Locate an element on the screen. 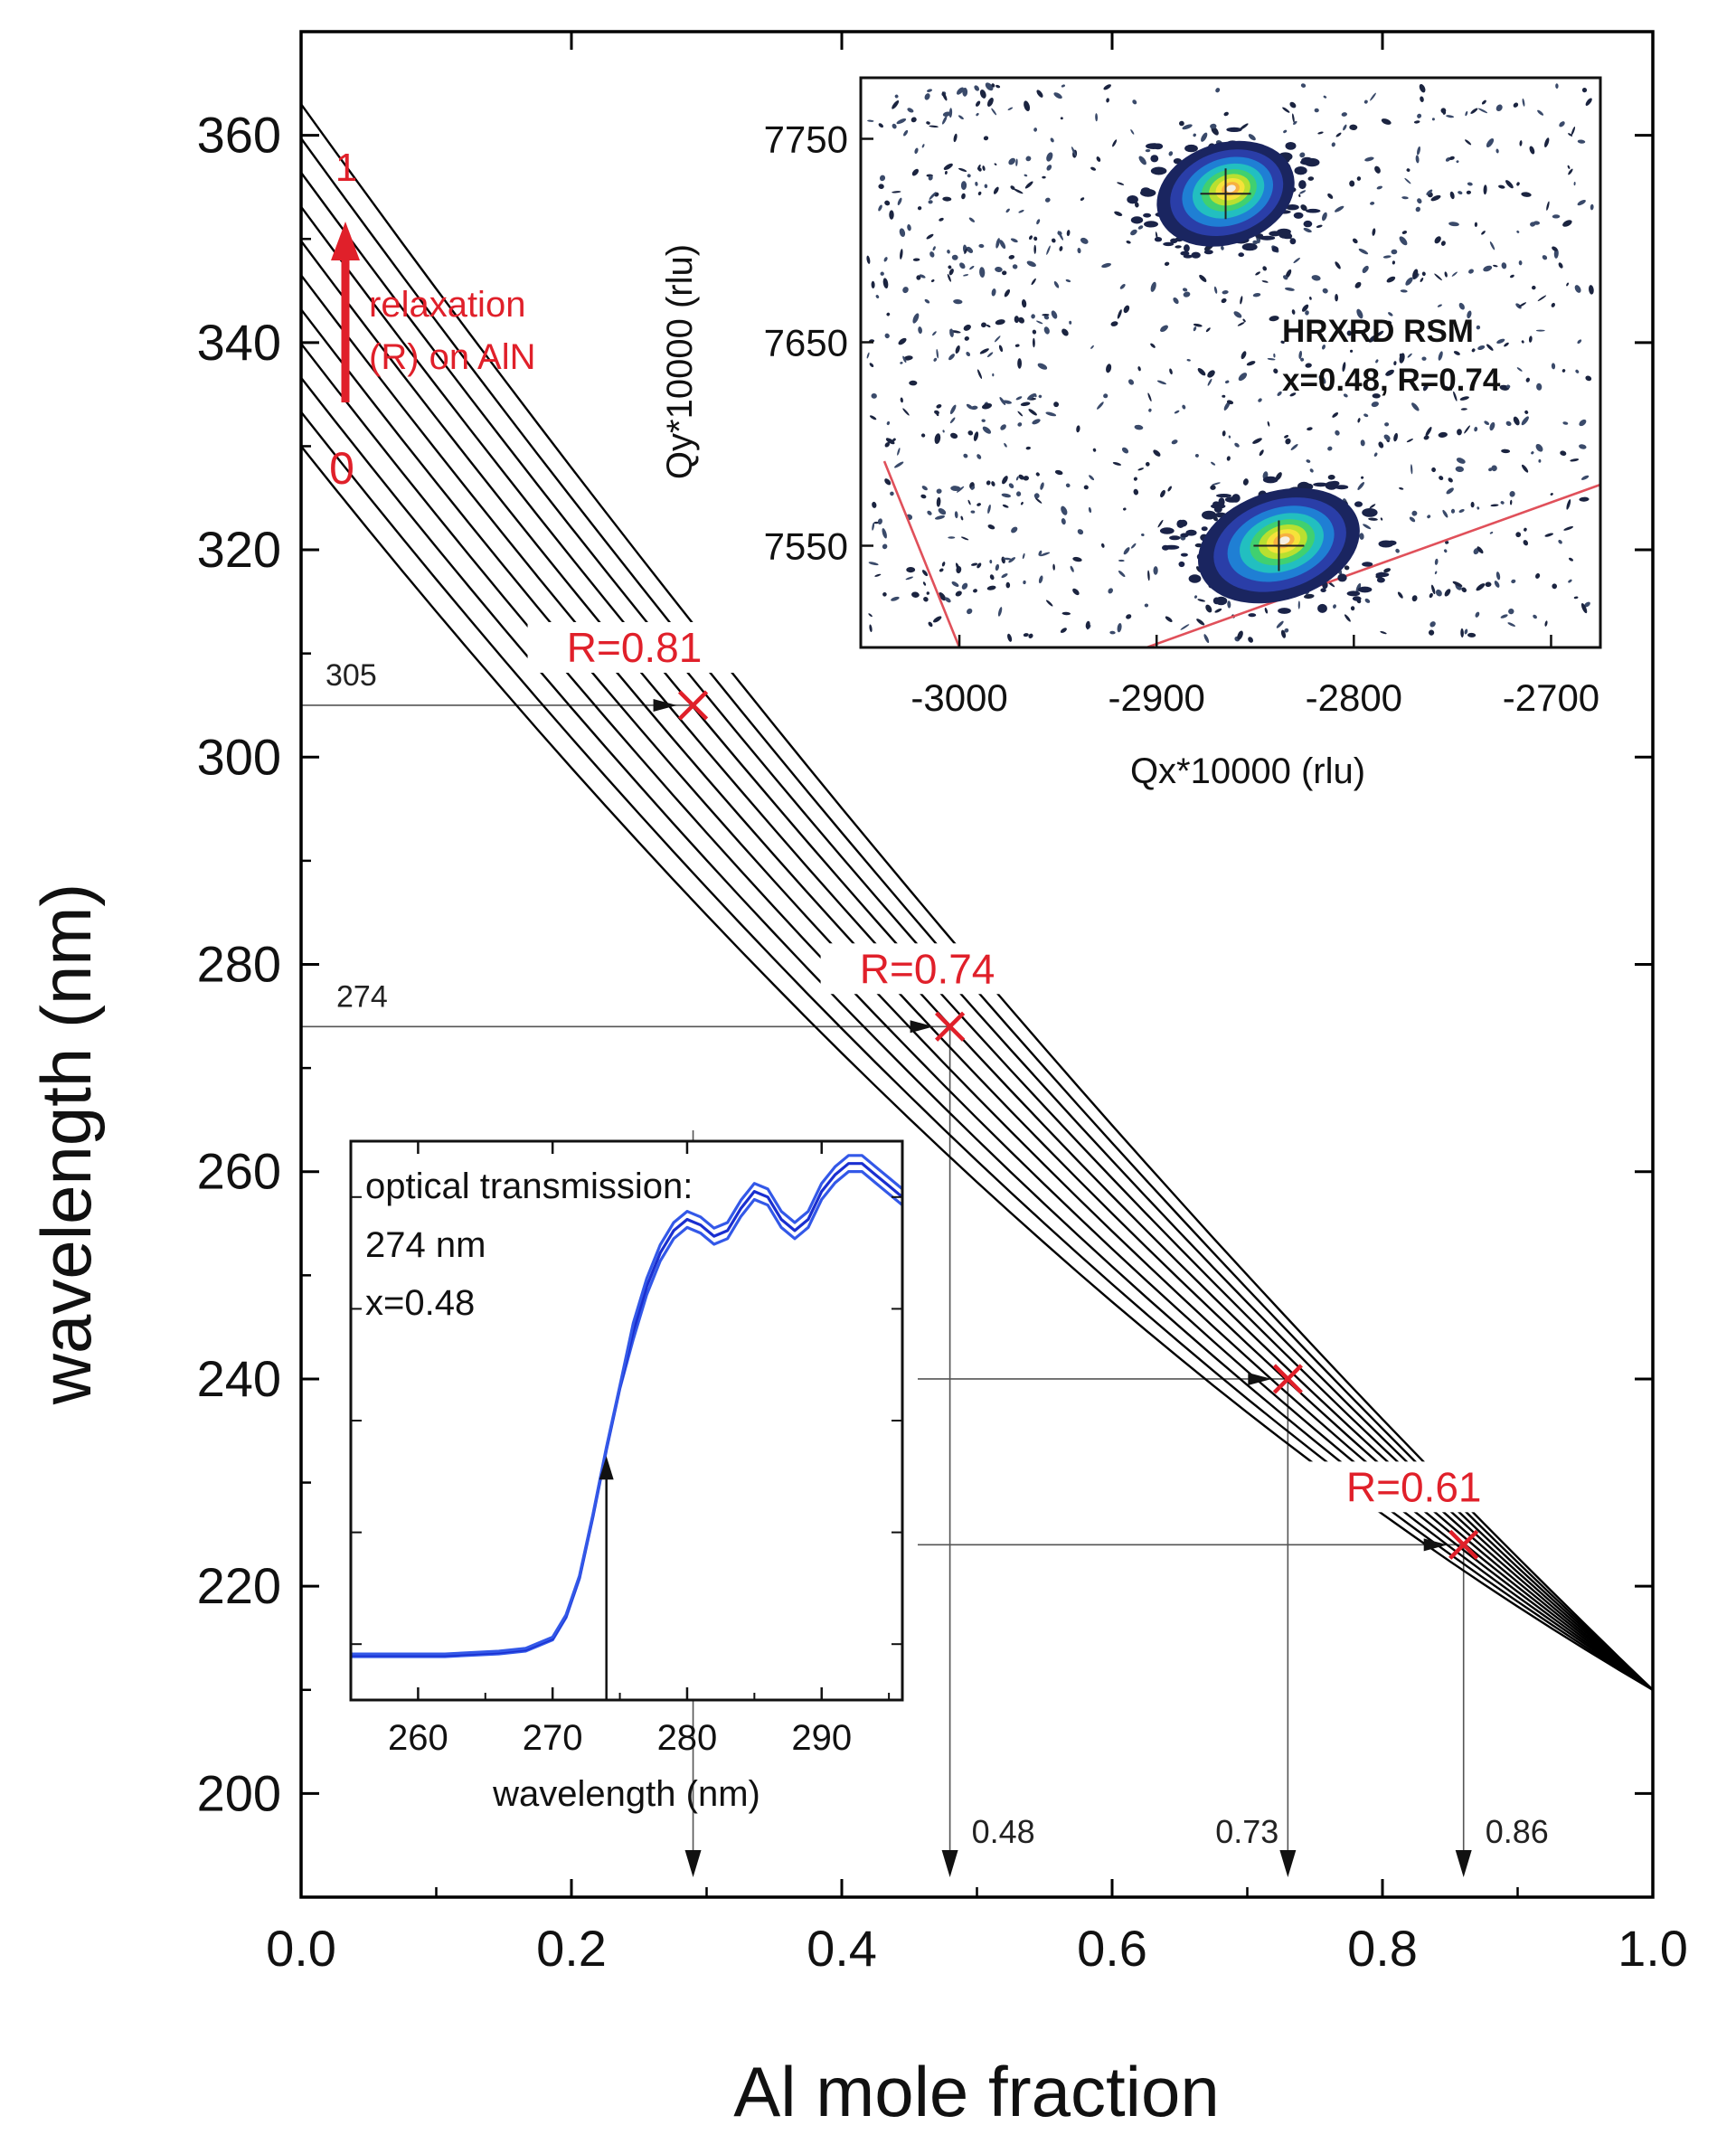  transmission-arrow-head is located at coordinates (606, 1468).